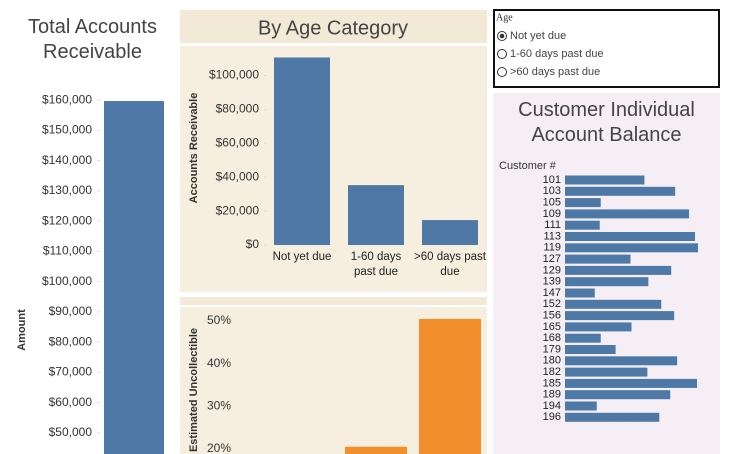 Image resolution: width=736 pixels, height=454 pixels. Describe the element at coordinates (552, 383) in the screenshot. I see `y-tick-label: 185` at that location.